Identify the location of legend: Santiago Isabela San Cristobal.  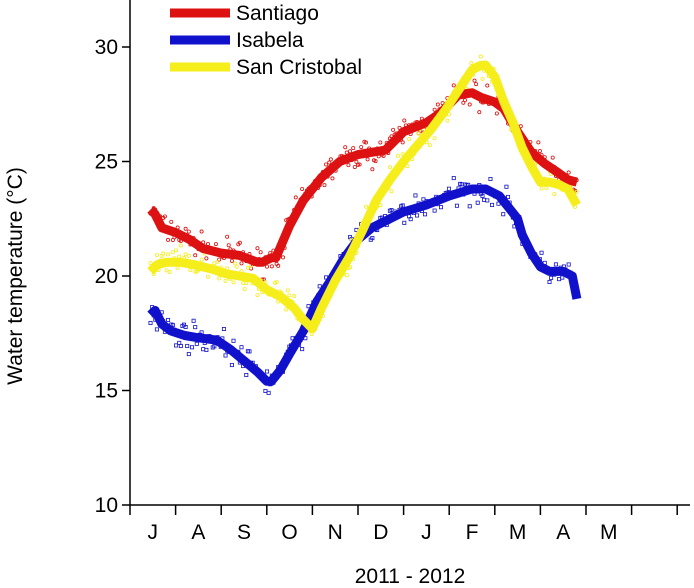
(266, 40).